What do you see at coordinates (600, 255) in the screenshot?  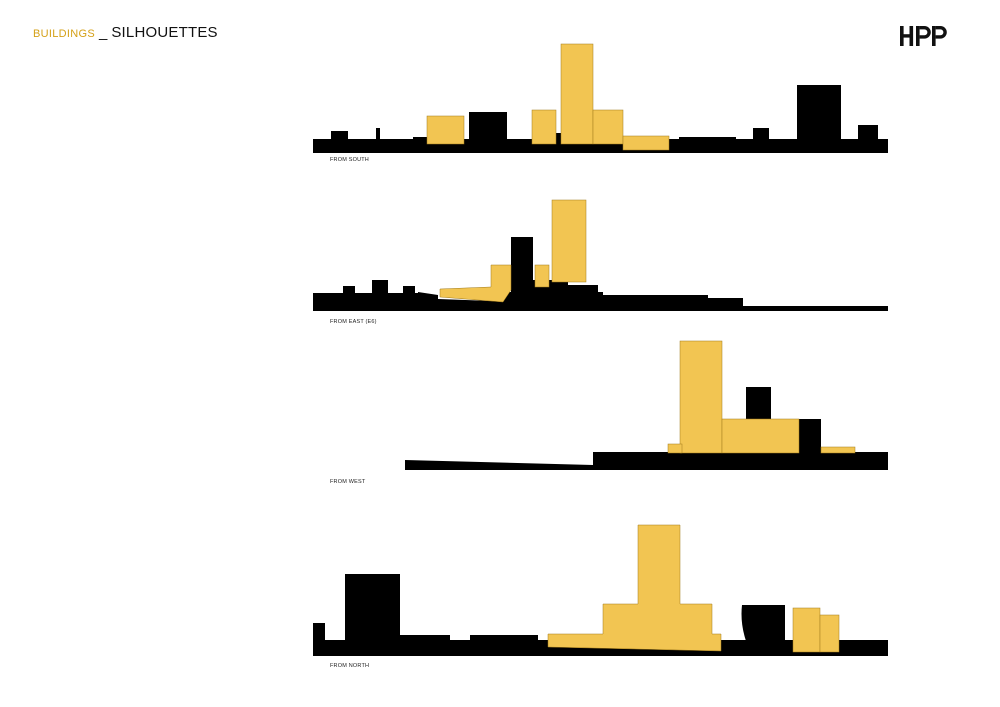 I see `east-silhouette-drawing` at bounding box center [600, 255].